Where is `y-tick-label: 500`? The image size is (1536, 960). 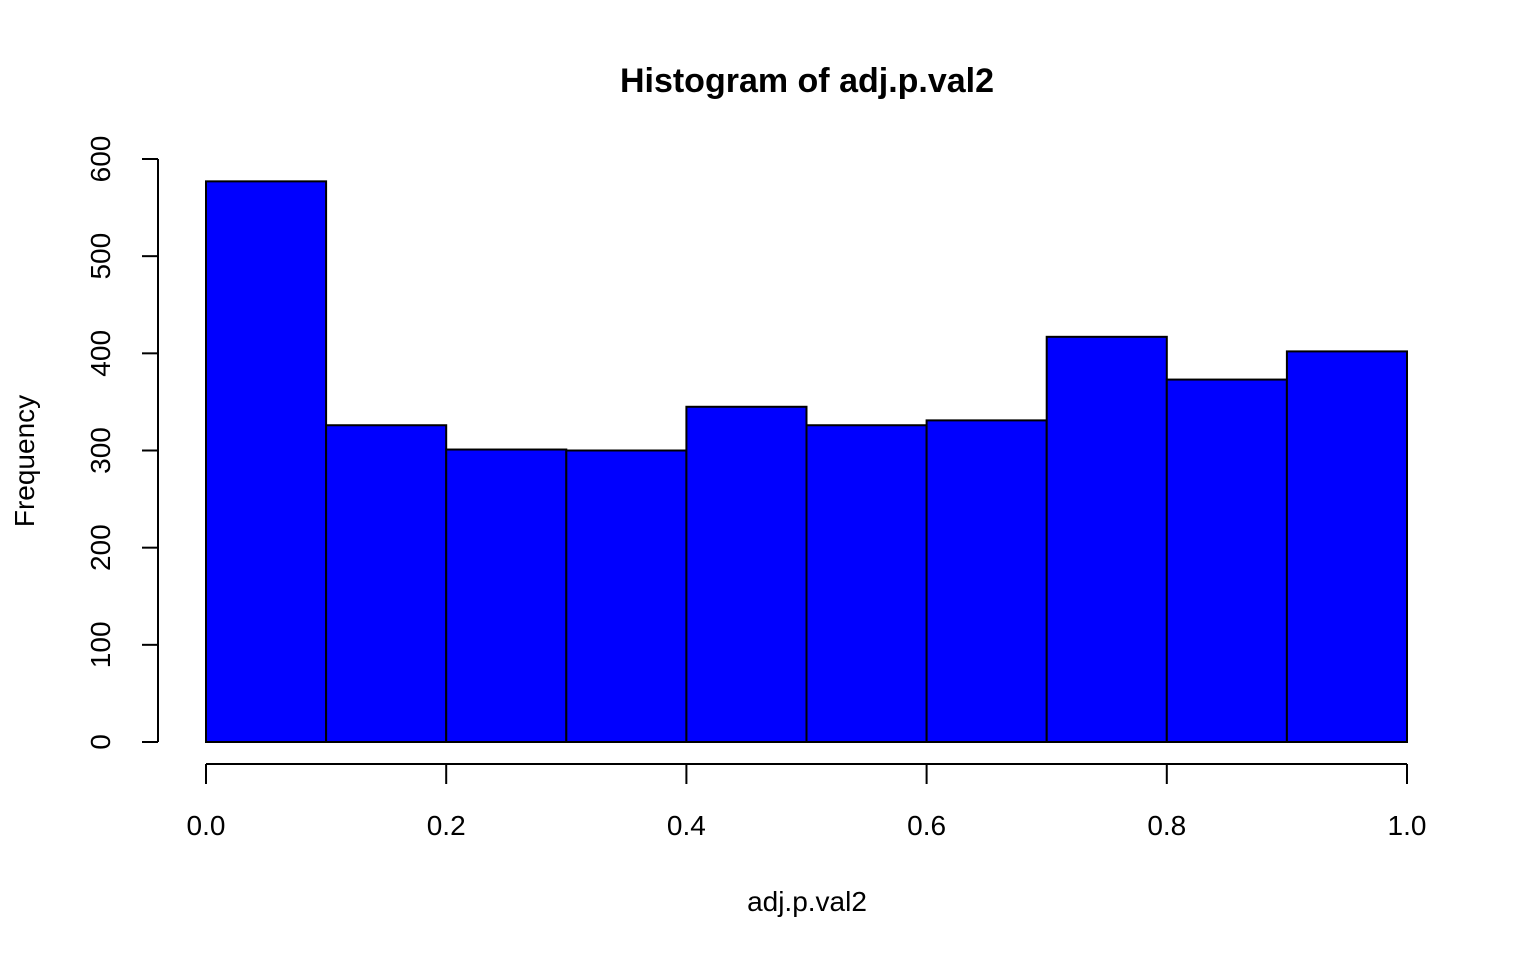 y-tick-label: 500 is located at coordinates (100, 256).